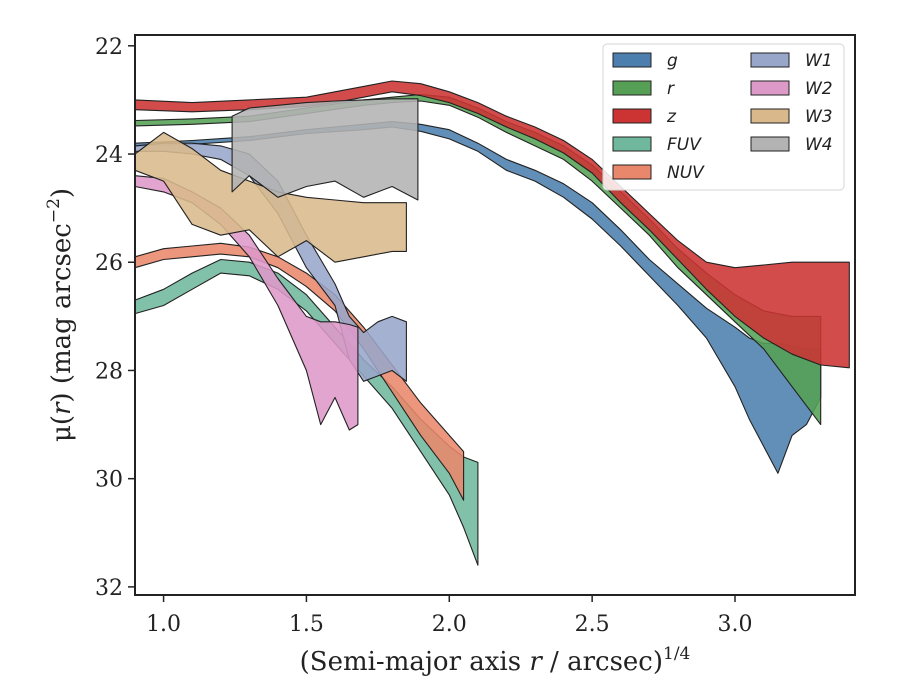  What do you see at coordinates (819, 145) in the screenshot?
I see `legend-label-w4: W4` at bounding box center [819, 145].